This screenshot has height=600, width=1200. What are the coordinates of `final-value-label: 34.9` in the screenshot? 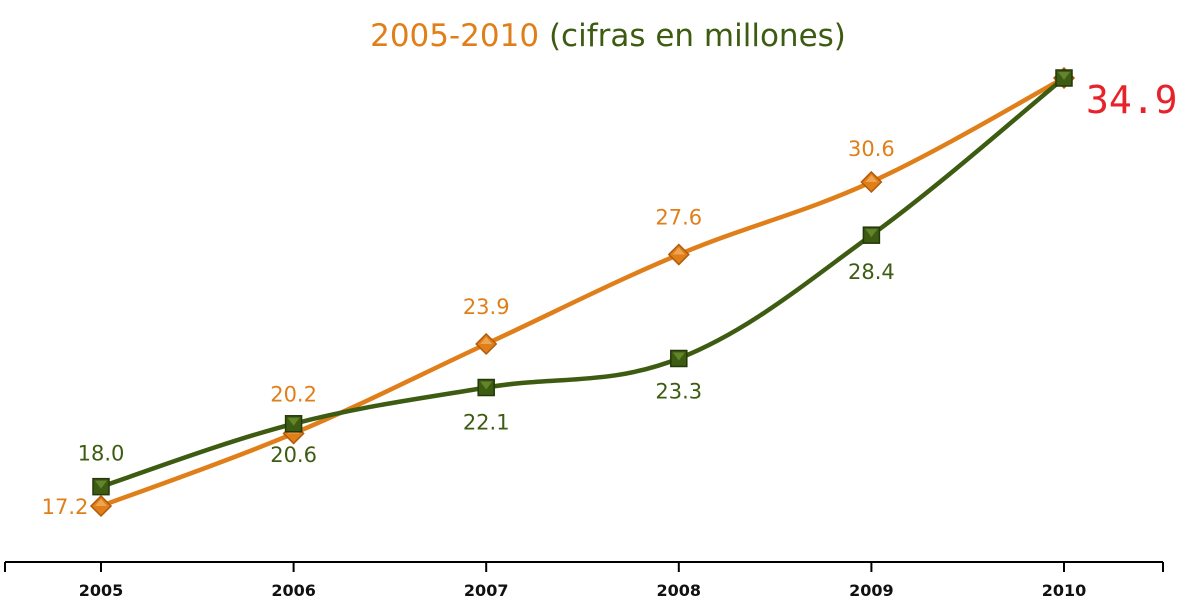 It's located at (1132, 100).